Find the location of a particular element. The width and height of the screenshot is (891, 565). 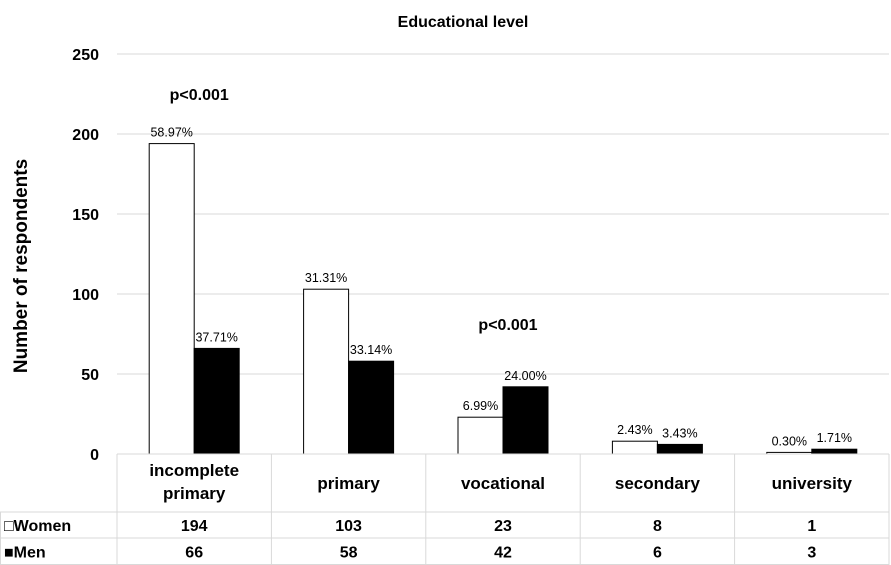

percent-label: 24.00% is located at coordinates (525, 376).